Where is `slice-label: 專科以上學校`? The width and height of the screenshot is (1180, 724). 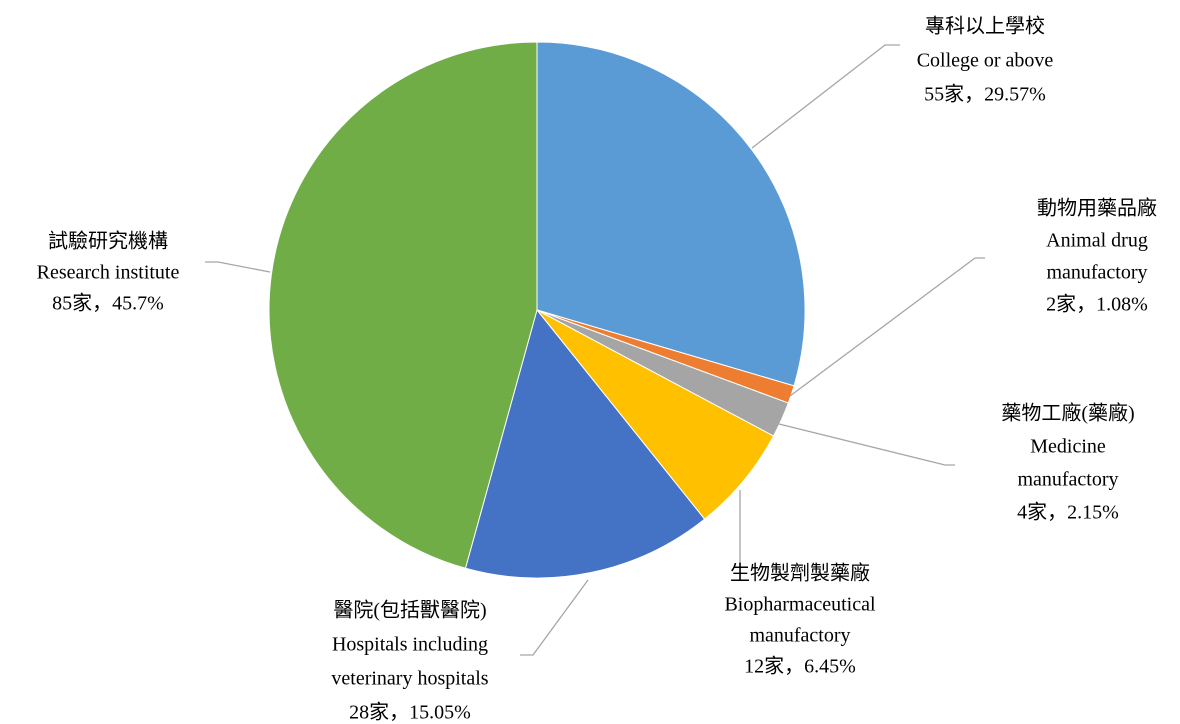
slice-label: 專科以上學校 is located at coordinates (985, 26).